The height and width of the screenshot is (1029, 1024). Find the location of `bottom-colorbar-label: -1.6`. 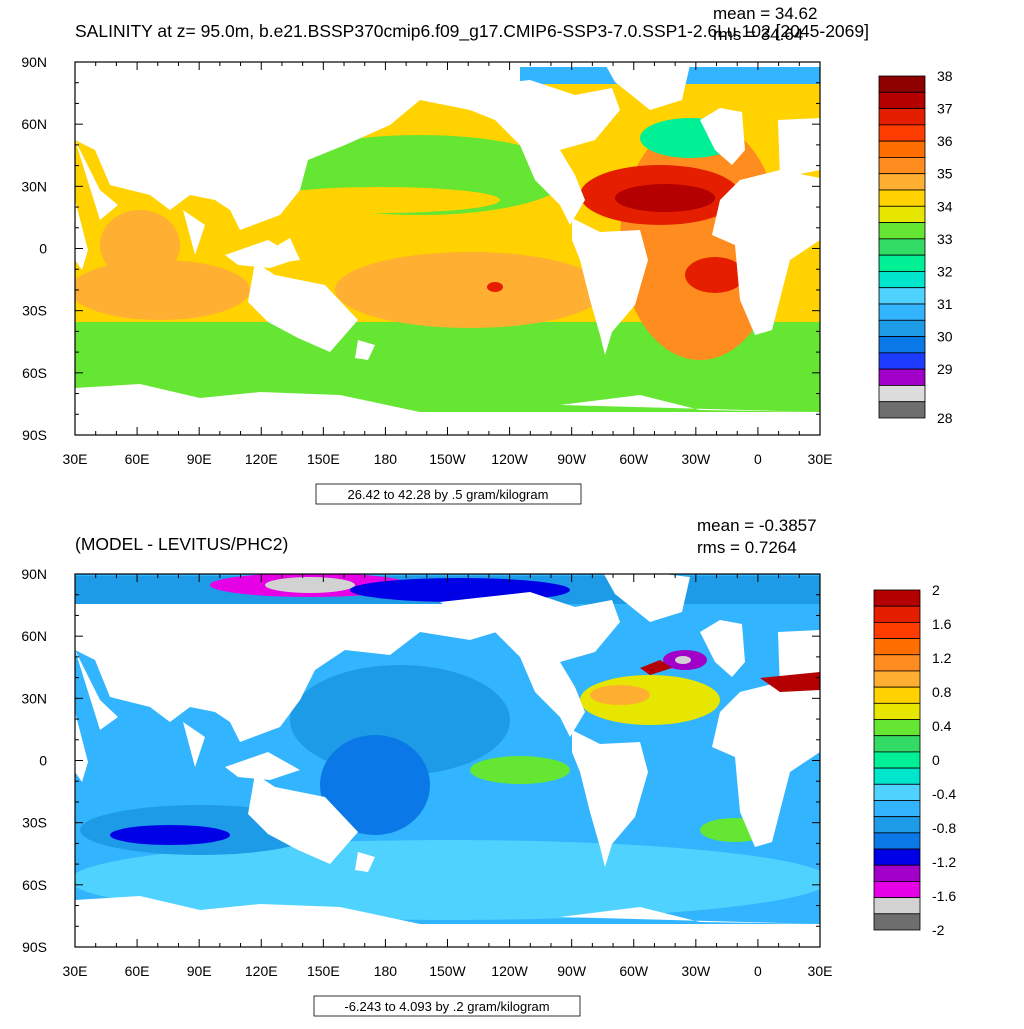

bottom-colorbar-label: -1.6 is located at coordinates (944, 896).